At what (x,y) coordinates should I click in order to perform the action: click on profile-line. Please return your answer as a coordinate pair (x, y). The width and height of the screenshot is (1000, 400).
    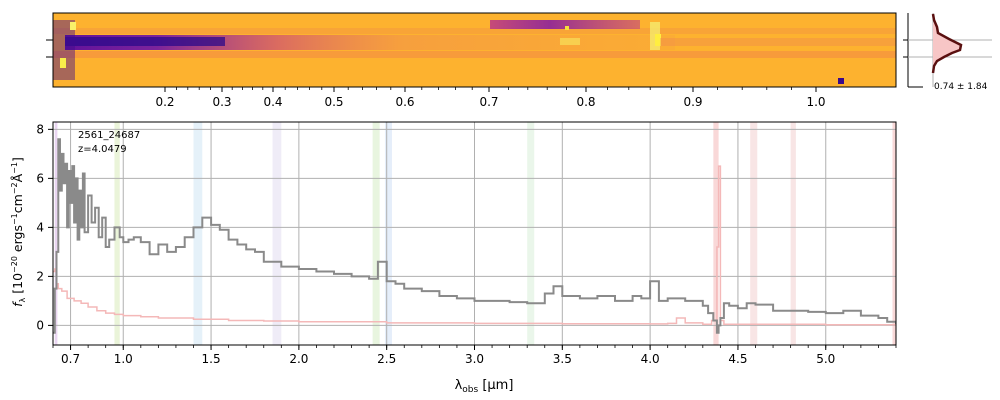
    Looking at the image, I should click on (947, 43).